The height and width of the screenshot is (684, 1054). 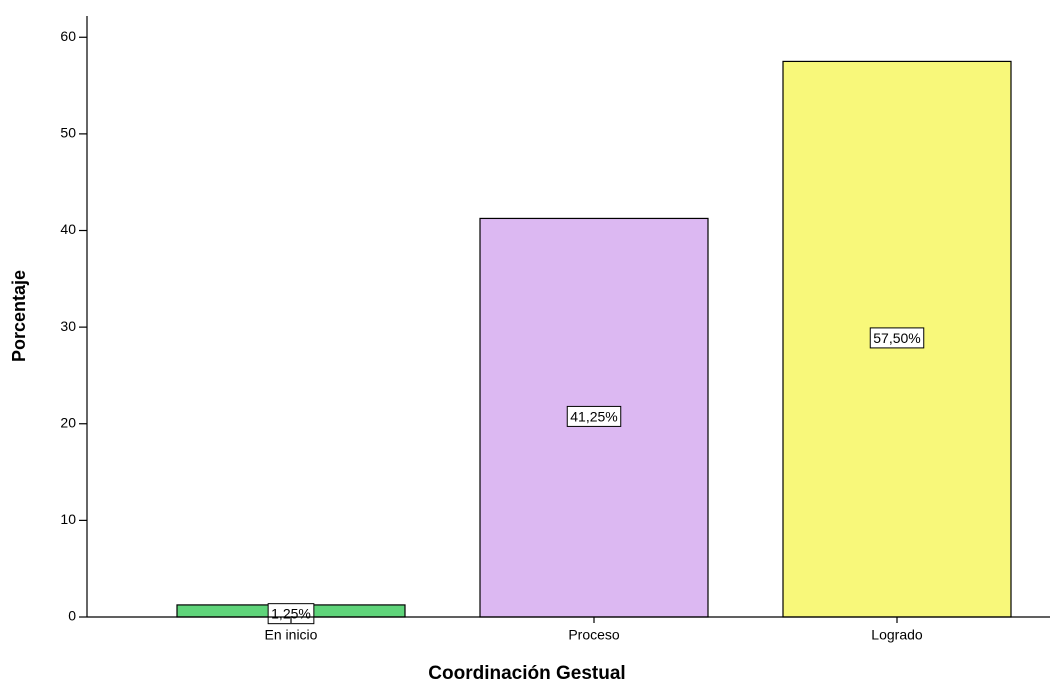 I want to click on y-tick-label: 40, so click(x=68, y=229).